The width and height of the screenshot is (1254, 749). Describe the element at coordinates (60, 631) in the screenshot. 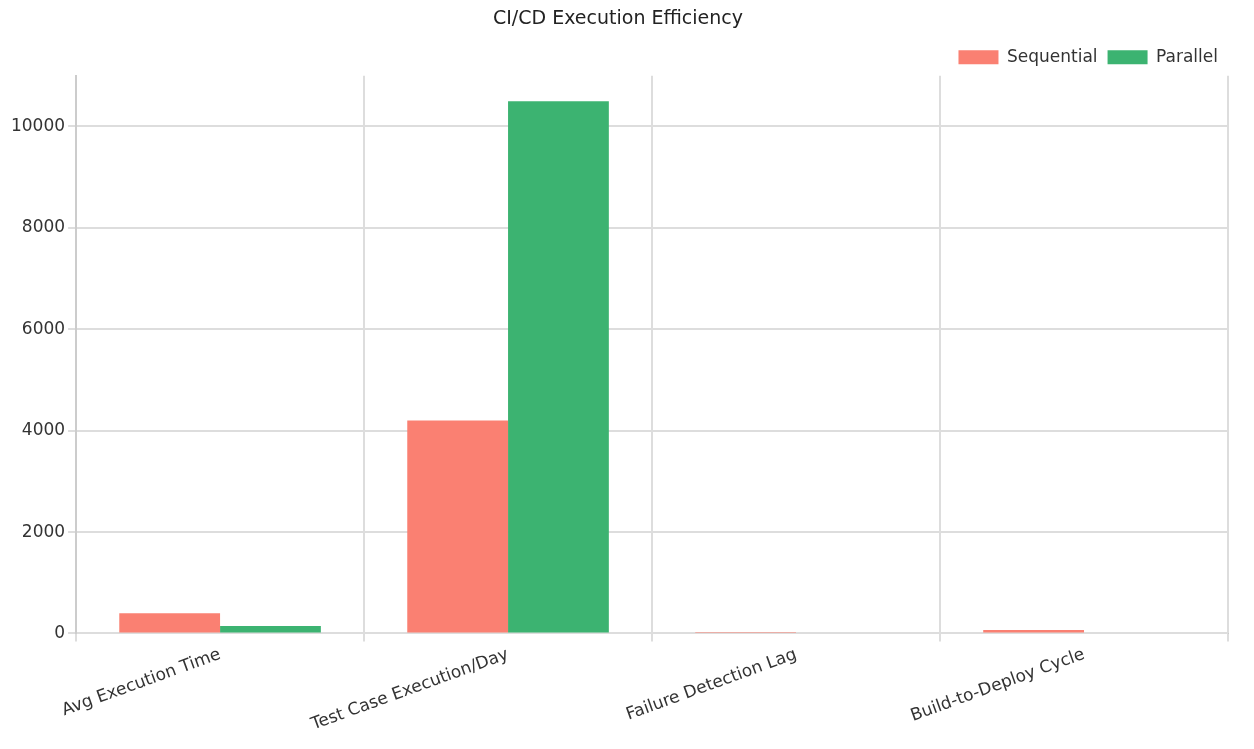

I see `y-tick-label: 0` at that location.